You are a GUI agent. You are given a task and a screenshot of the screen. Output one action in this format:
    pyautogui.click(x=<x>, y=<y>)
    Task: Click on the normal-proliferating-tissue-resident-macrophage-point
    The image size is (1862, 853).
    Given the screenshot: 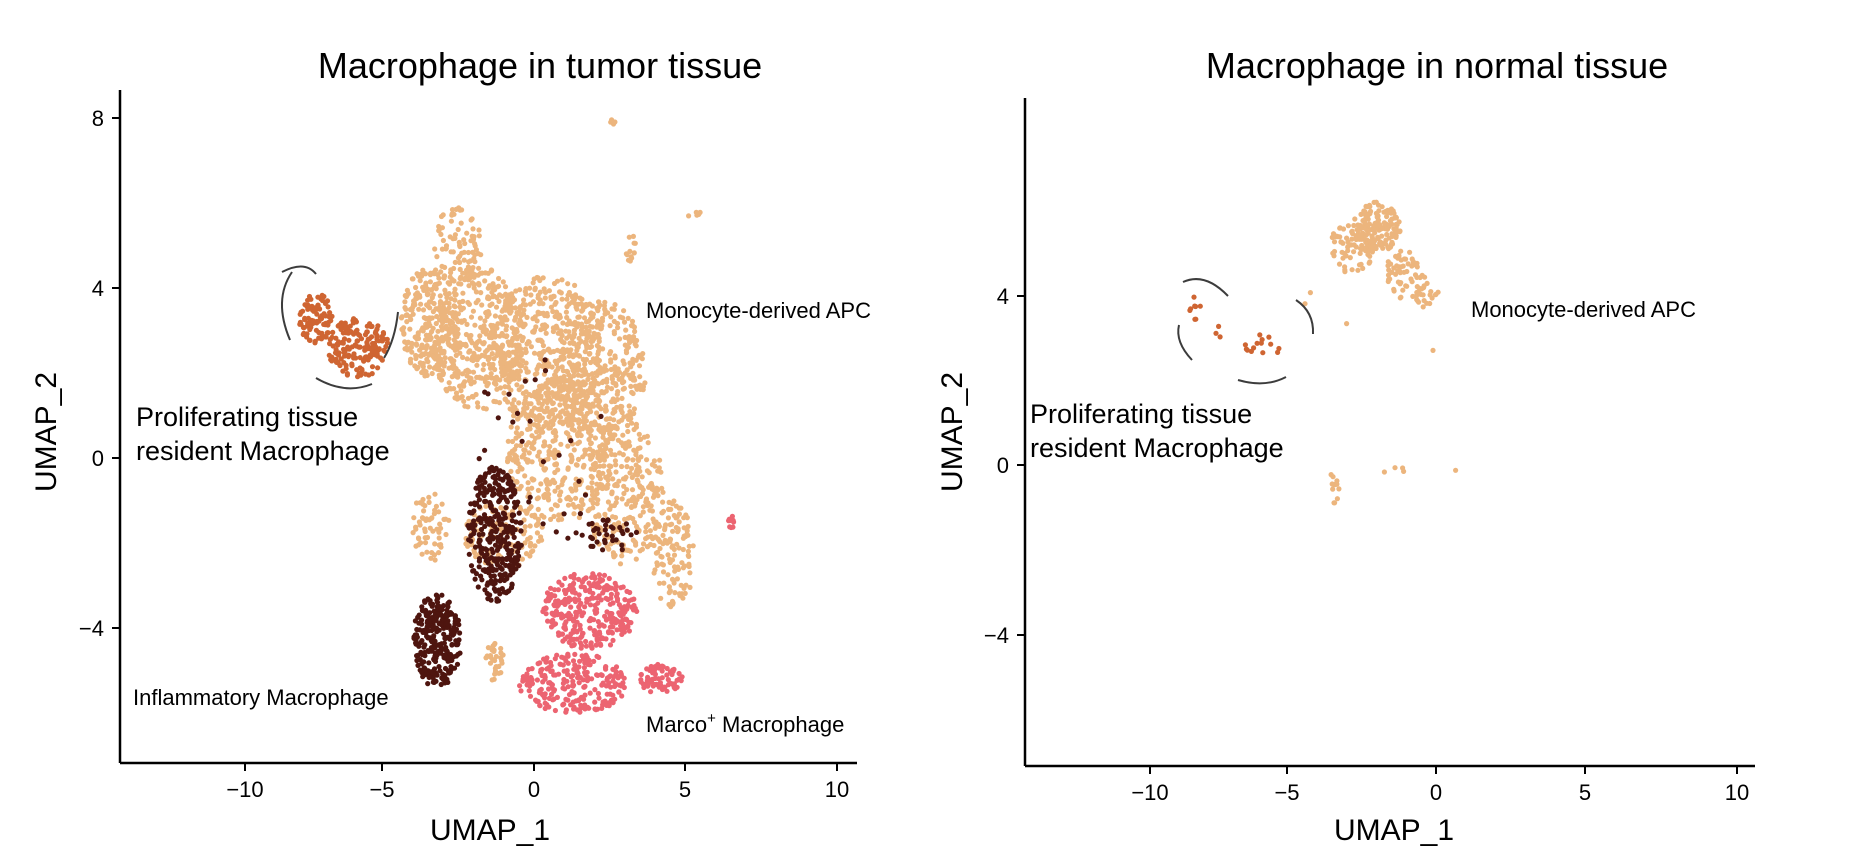 What is the action you would take?
    pyautogui.click(x=1196, y=306)
    